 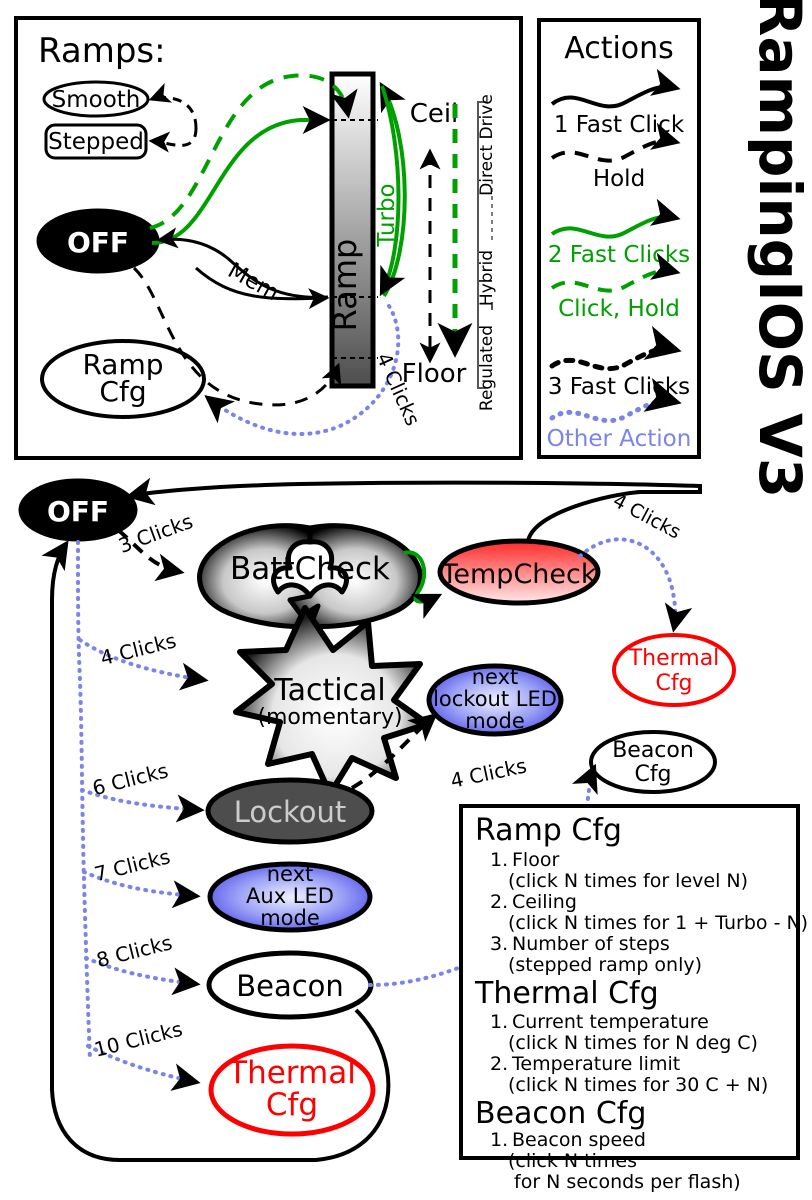 What do you see at coordinates (487, 278) in the screenshot?
I see `hybrid-label: Hybrid` at bounding box center [487, 278].